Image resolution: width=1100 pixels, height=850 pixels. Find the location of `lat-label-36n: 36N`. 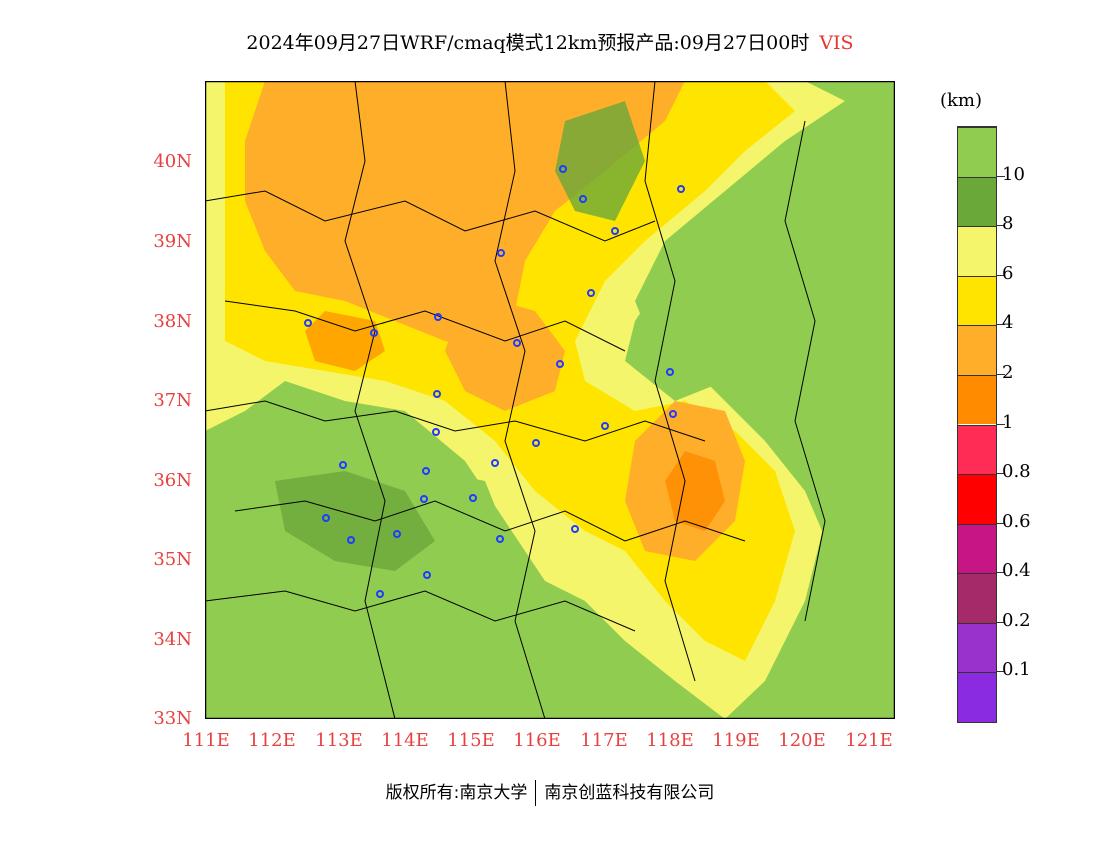

lat-label-36n: 36N is located at coordinates (172, 480).